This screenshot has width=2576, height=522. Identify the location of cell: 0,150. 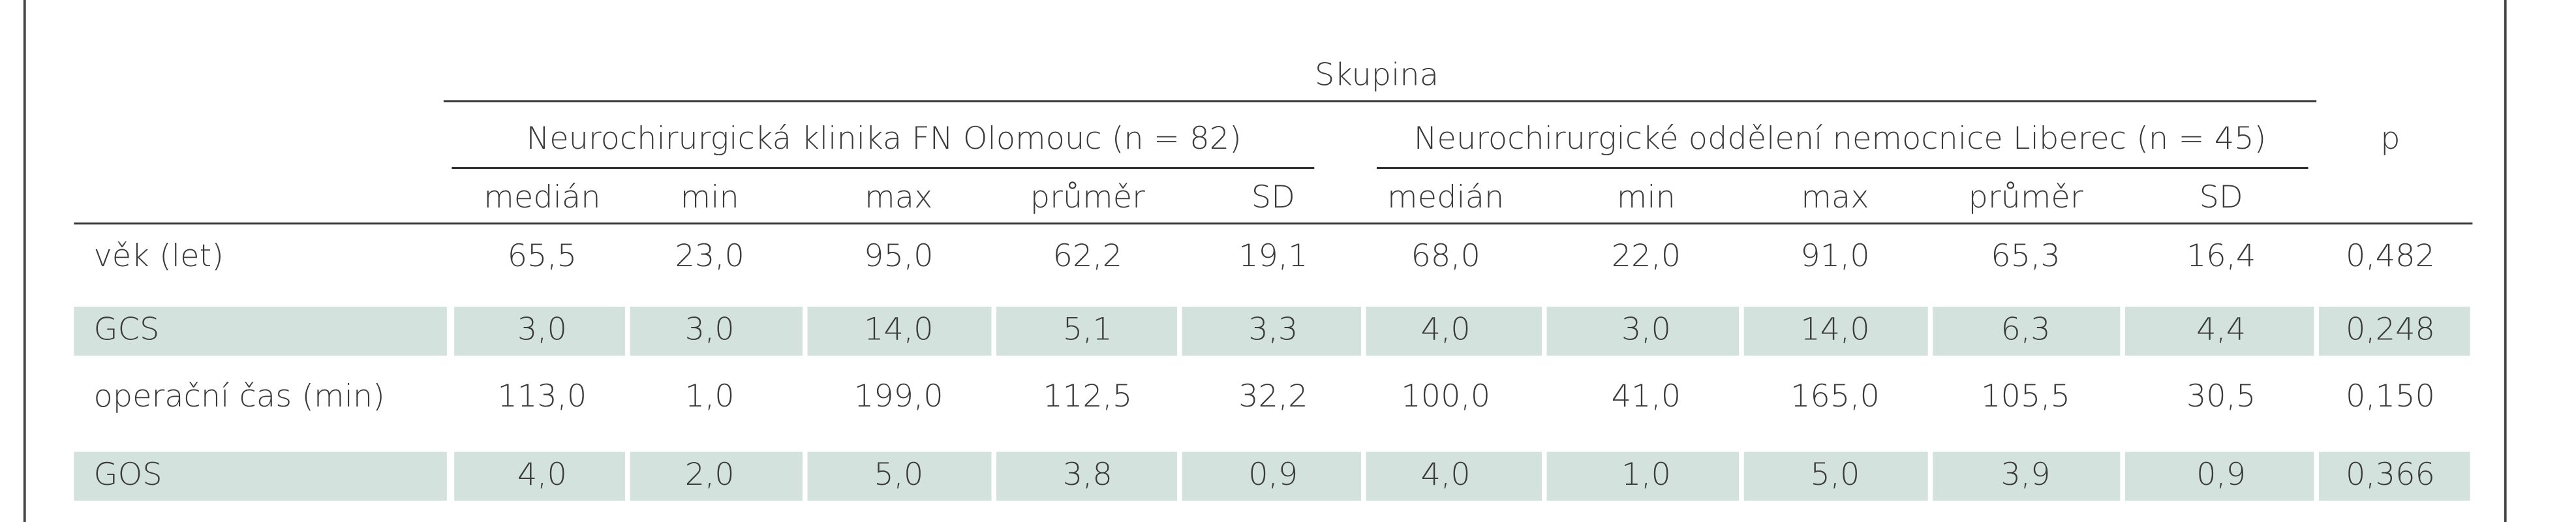
(2390, 396).